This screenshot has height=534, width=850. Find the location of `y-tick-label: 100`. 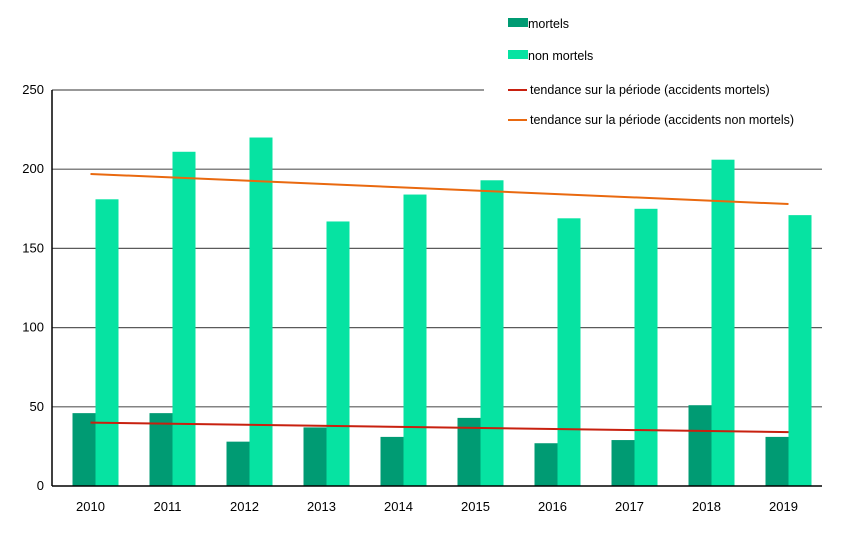

y-tick-label: 100 is located at coordinates (33, 327).